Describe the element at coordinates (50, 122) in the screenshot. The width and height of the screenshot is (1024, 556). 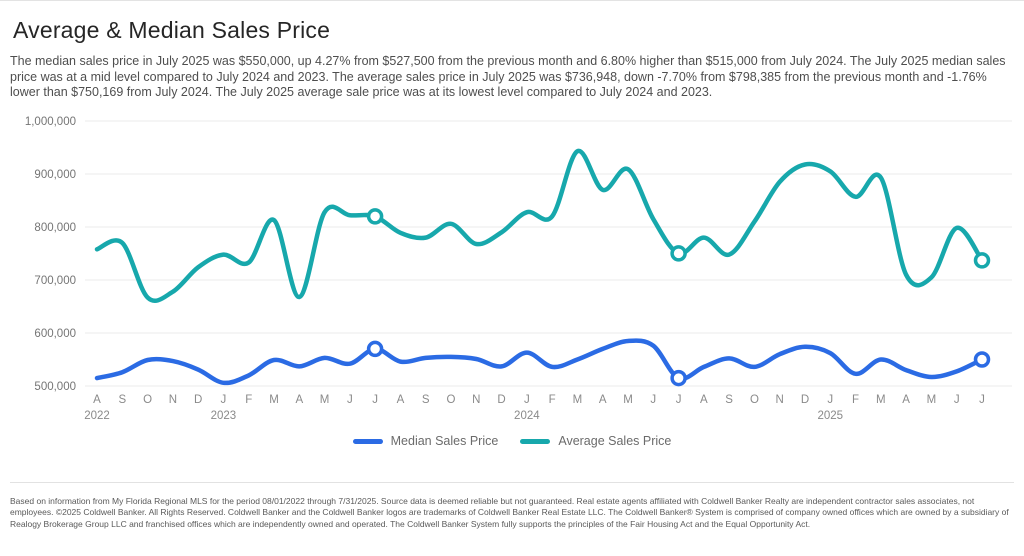
I see `y-axis-tick-label: 1,000,000` at that location.